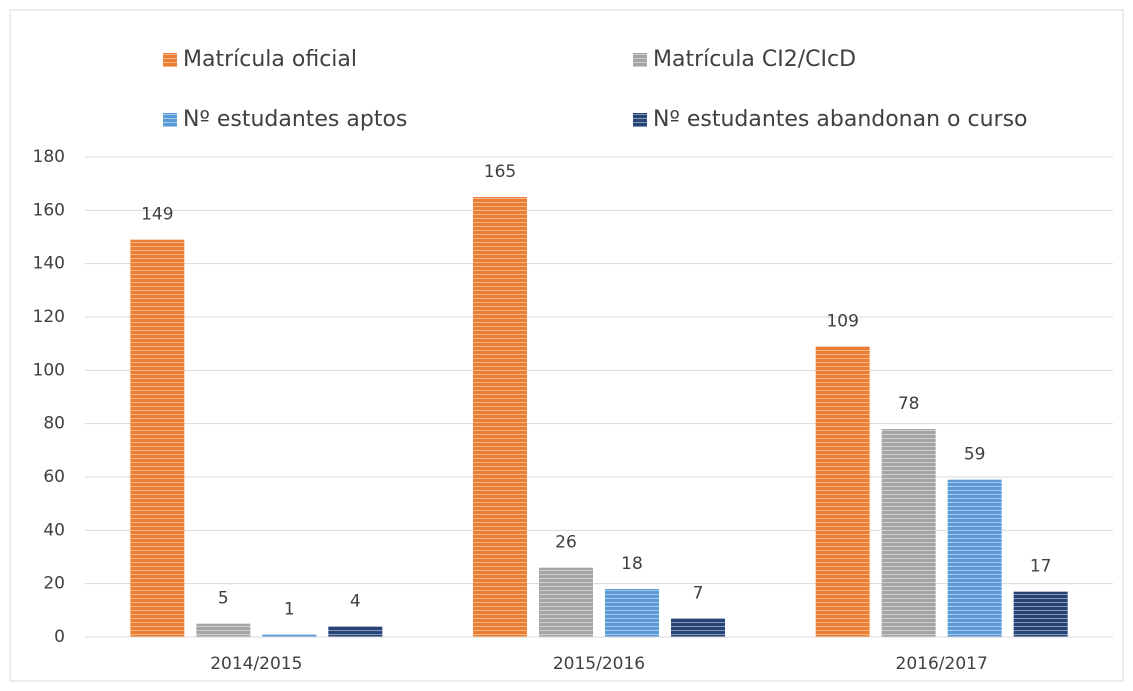  What do you see at coordinates (599, 664) in the screenshot?
I see `x-tick-label: 2015/2016` at bounding box center [599, 664].